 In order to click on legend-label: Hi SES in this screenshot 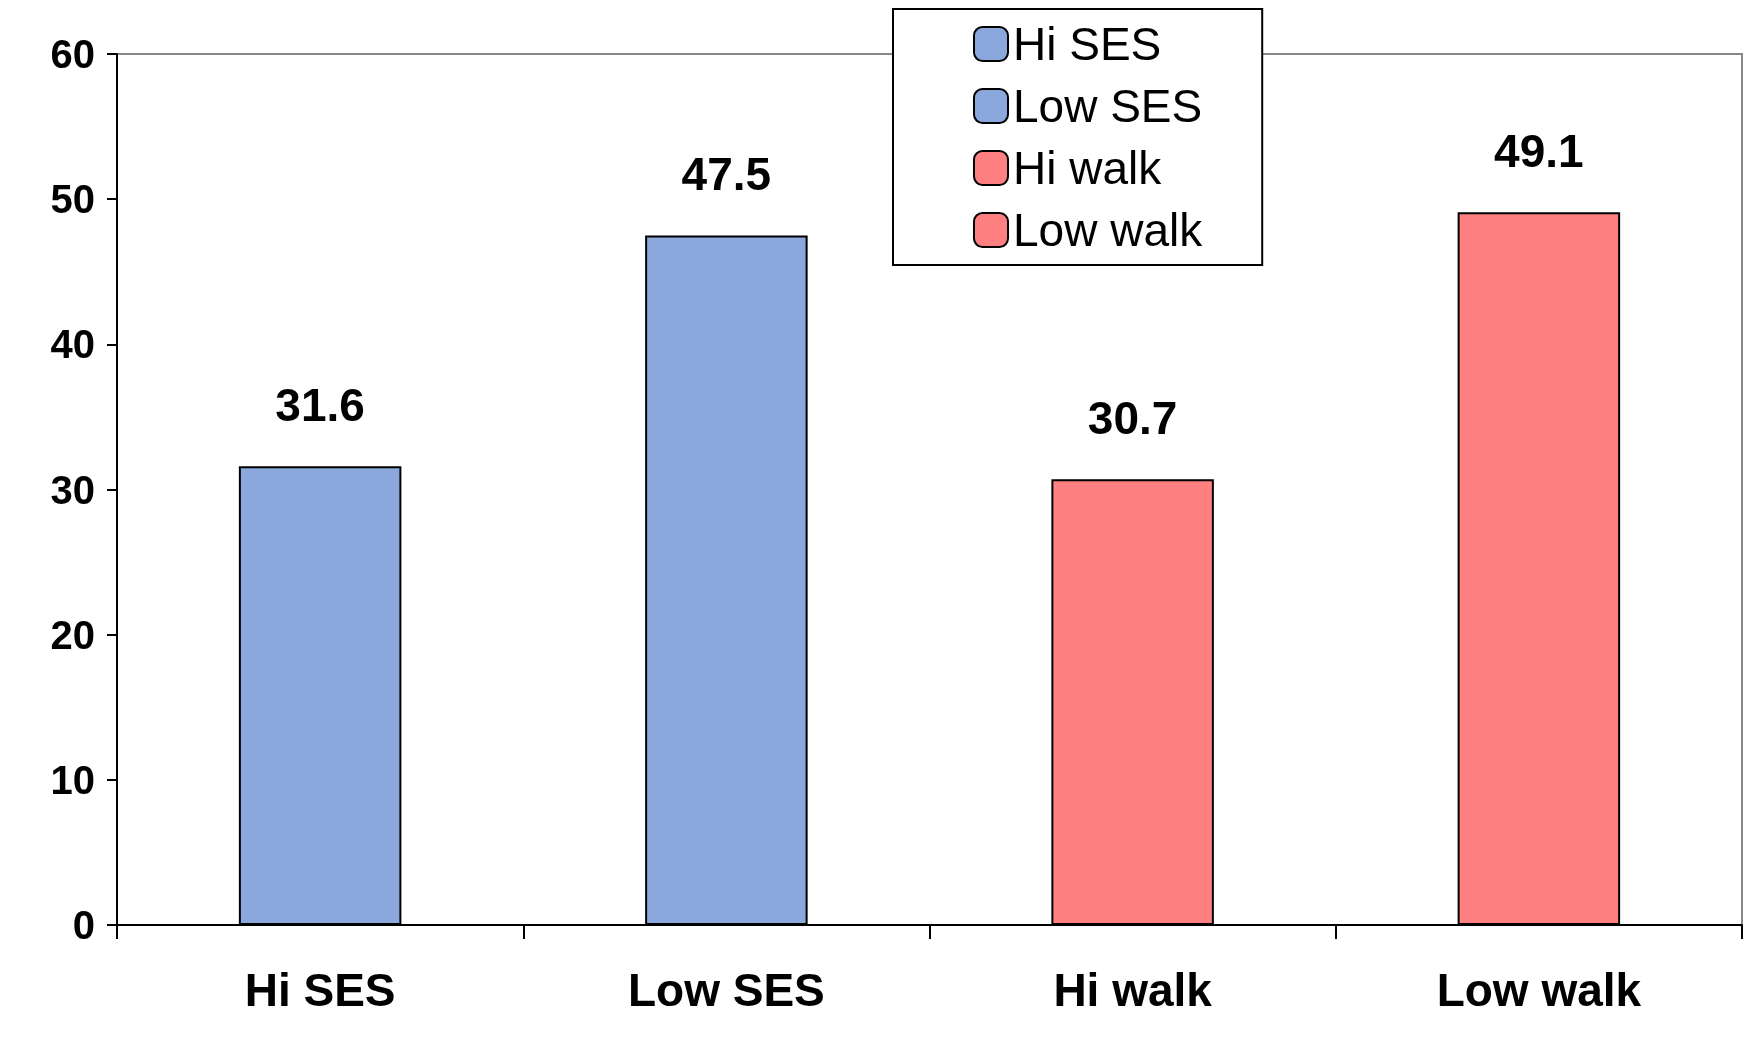, I will do `click(1087, 44)`.